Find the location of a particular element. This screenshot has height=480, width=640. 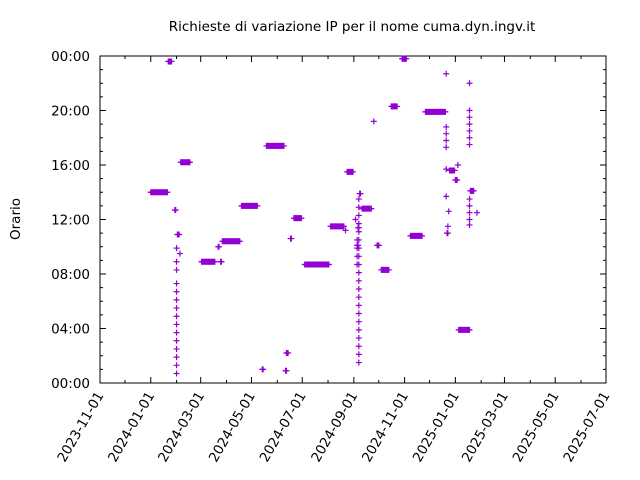

x-tick-label: 2025-07-01 is located at coordinates (586, 427).